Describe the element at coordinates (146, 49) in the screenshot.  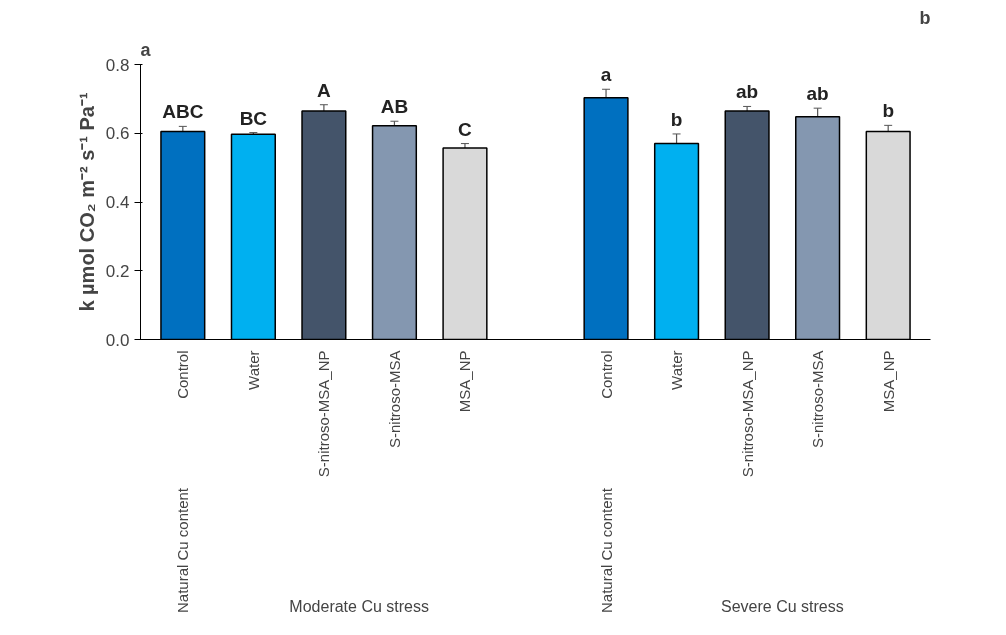
I see `text: a` at that location.